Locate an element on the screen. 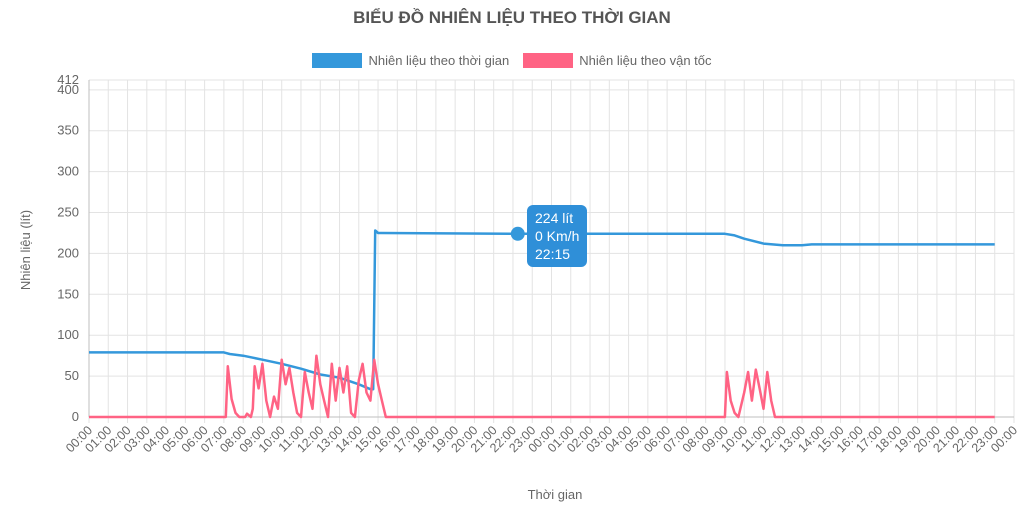 The height and width of the screenshot is (508, 1024). tooltip-line-time: 22:15 is located at coordinates (553, 254).